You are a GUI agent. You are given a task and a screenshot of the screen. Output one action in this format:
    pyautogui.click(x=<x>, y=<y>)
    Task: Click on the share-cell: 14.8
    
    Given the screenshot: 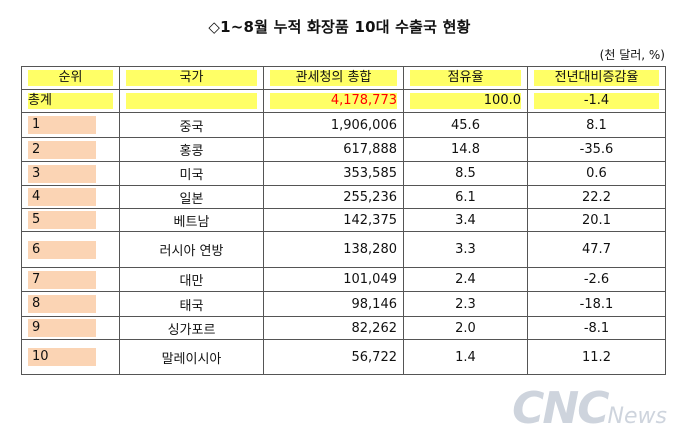 What is the action you would take?
    pyautogui.click(x=465, y=149)
    